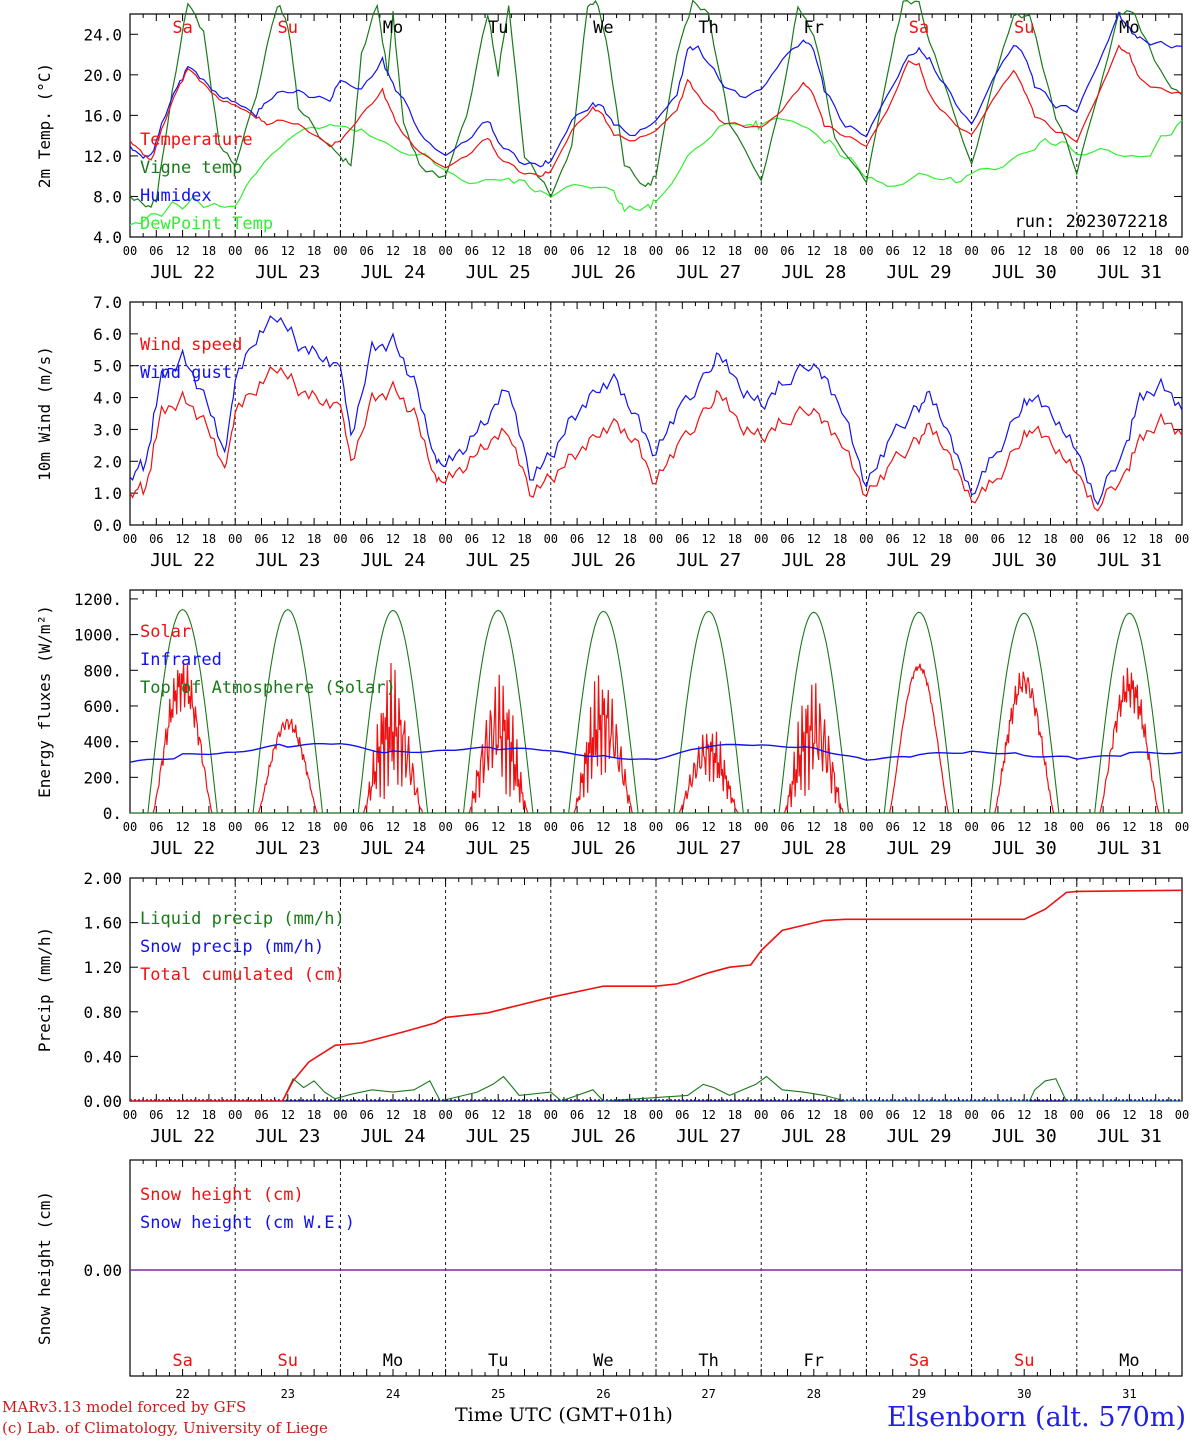 This screenshot has height=1440, width=1194. What do you see at coordinates (102, 923) in the screenshot?
I see `y-tick-label: 1.60` at bounding box center [102, 923].